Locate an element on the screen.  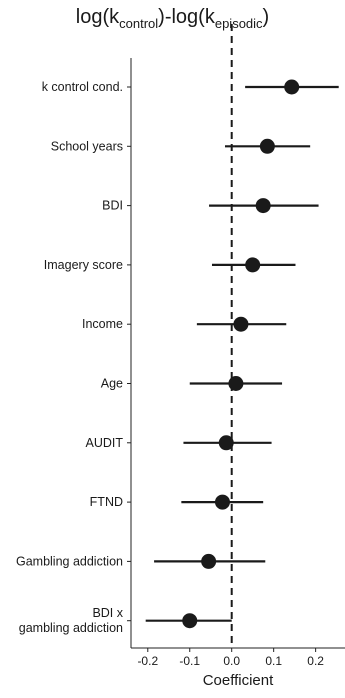
chart-title: log(kcontrol)-log(kepisodic) is located at coordinates (172, 18).